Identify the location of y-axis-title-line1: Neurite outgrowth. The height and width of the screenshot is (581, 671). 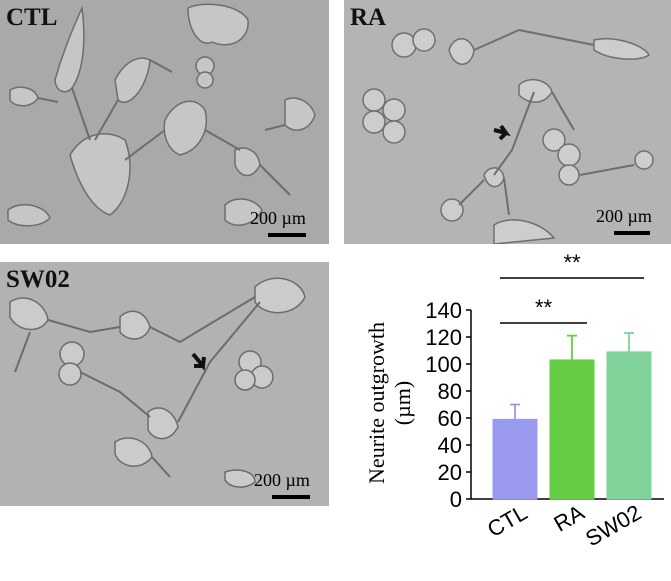
(376, 403).